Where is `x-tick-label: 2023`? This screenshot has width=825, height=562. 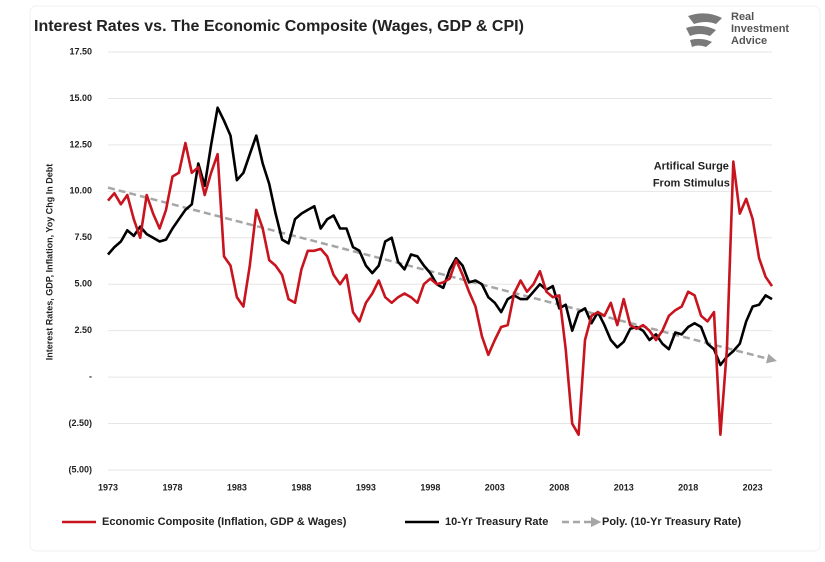
x-tick-label: 2023 is located at coordinates (753, 487).